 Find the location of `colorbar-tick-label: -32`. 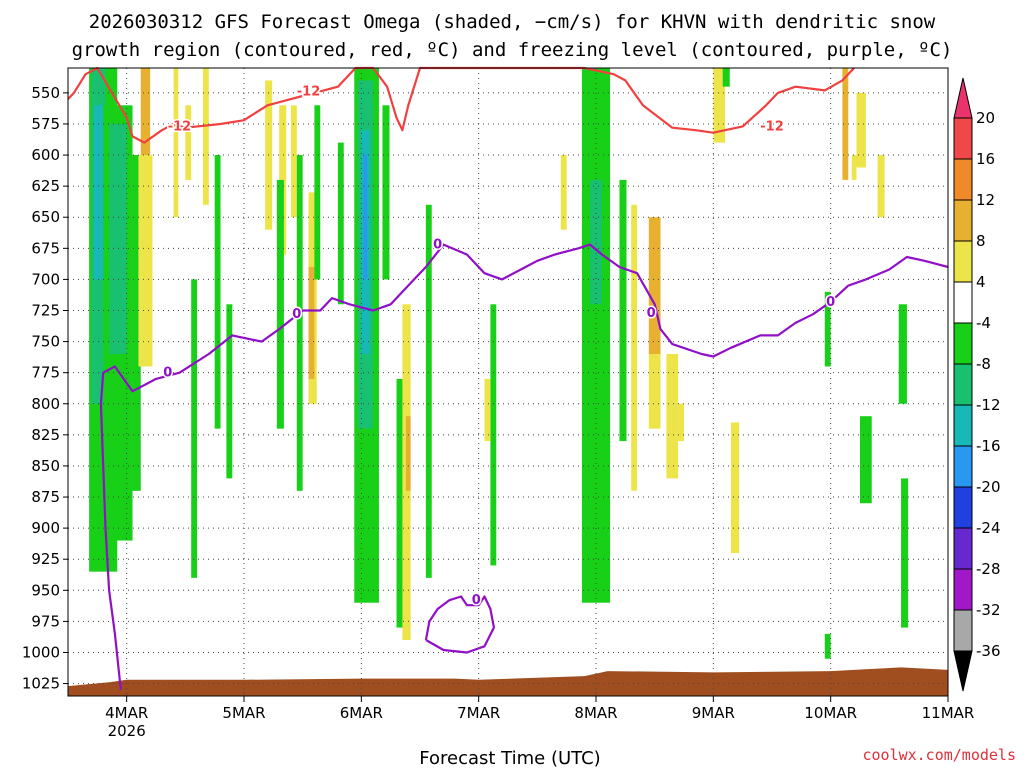

colorbar-tick-label: -32 is located at coordinates (988, 610).